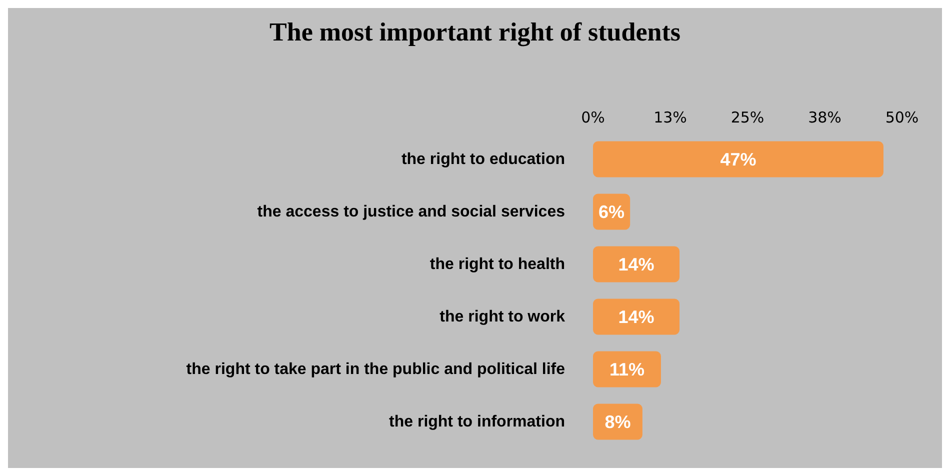  Describe the element at coordinates (593, 117) in the screenshot. I see `x-tick-label: 0%` at that location.